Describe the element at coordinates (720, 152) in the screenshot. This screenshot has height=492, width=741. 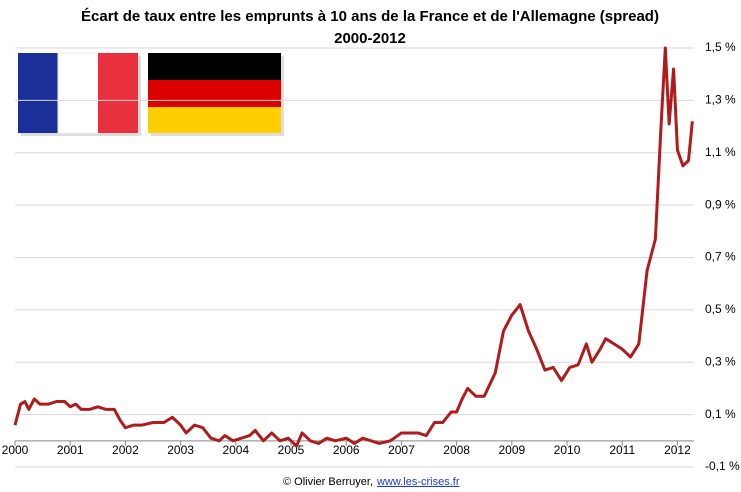
I see `y-tick-label: 1,1 %` at that location.